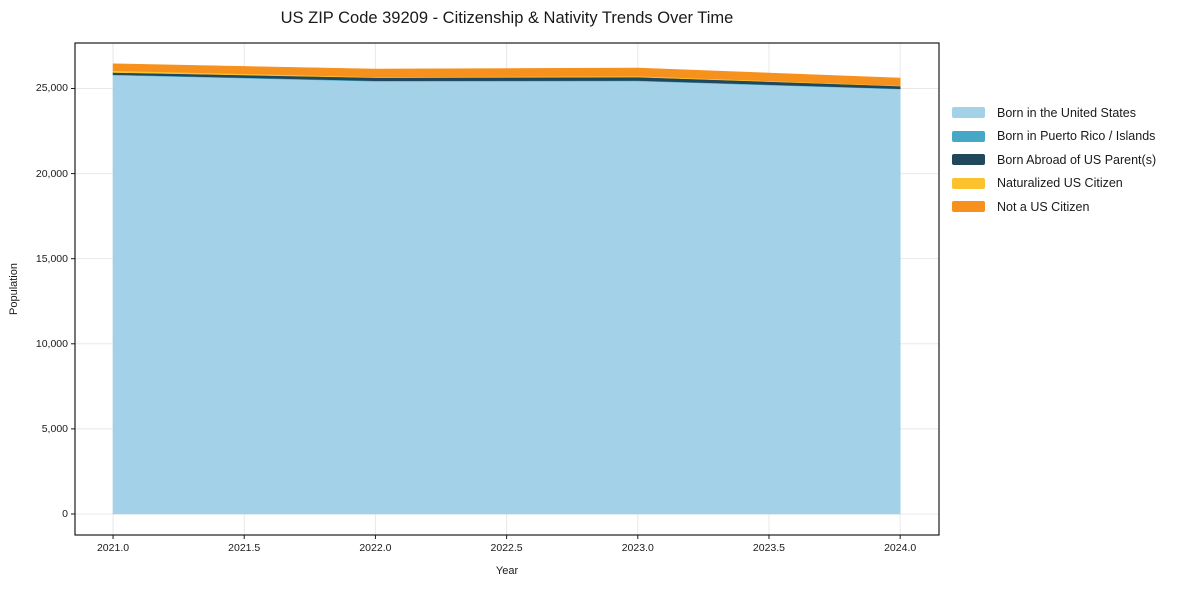 The width and height of the screenshot is (1189, 590). Describe the element at coordinates (1060, 183) in the screenshot. I see `legend-label: Naturalized US Citizen` at that location.